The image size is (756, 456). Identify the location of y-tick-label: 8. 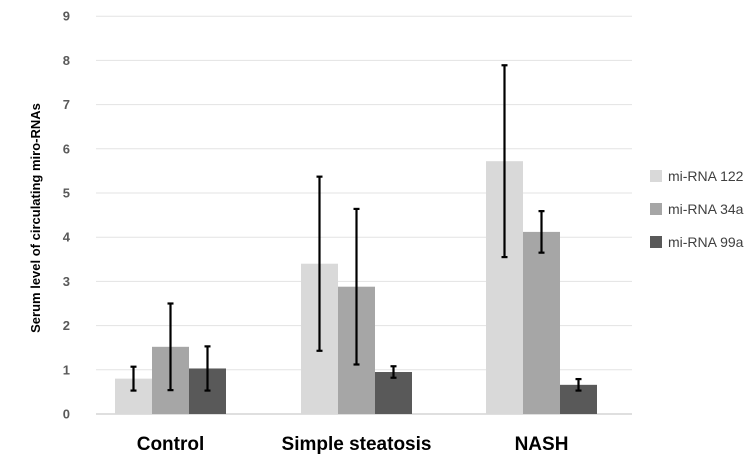
(66, 60).